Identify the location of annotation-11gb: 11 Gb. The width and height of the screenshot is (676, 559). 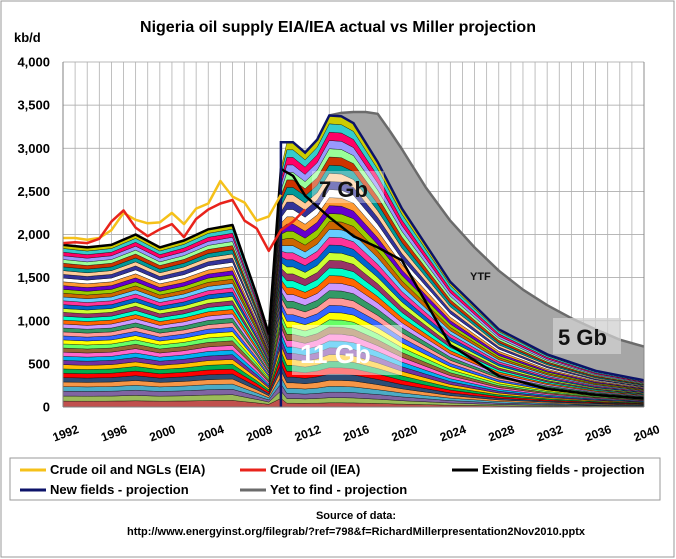
(335, 354).